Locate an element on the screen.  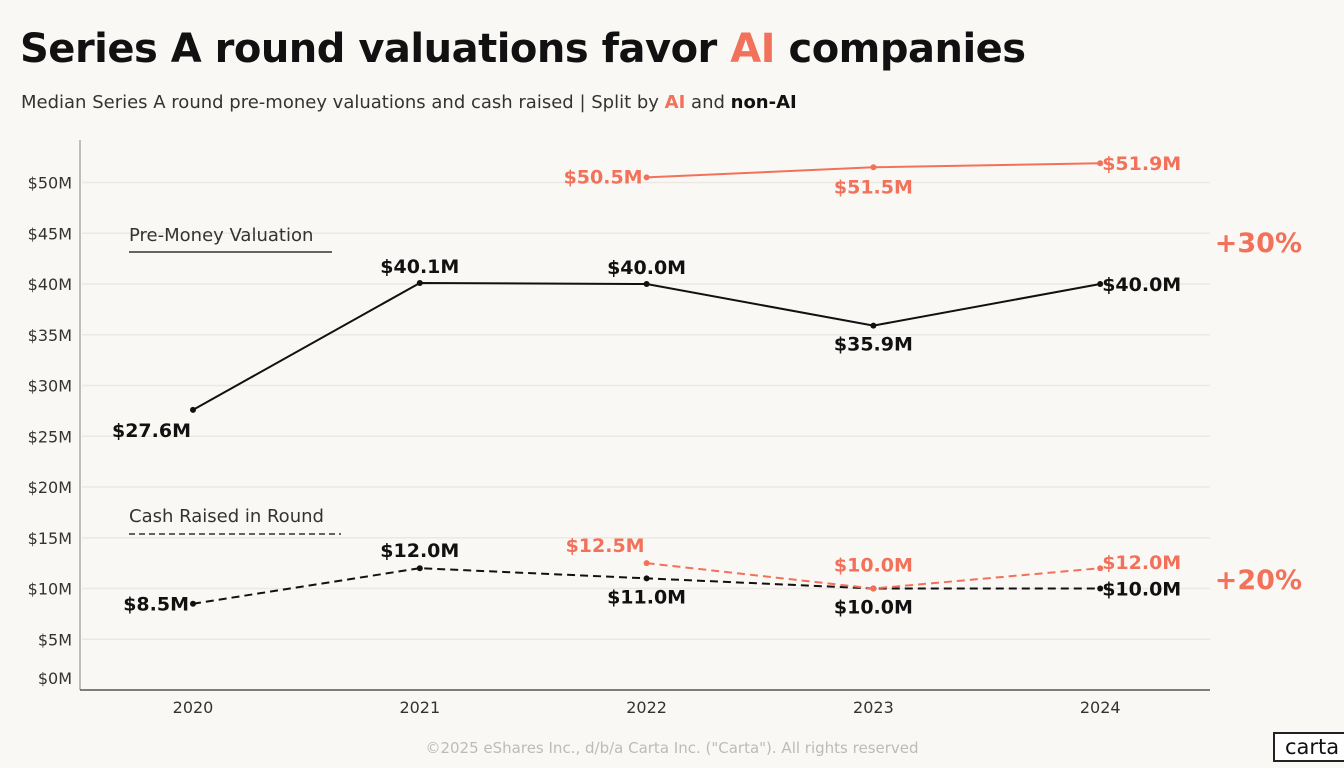
title-suffix: companies is located at coordinates (900, 49).